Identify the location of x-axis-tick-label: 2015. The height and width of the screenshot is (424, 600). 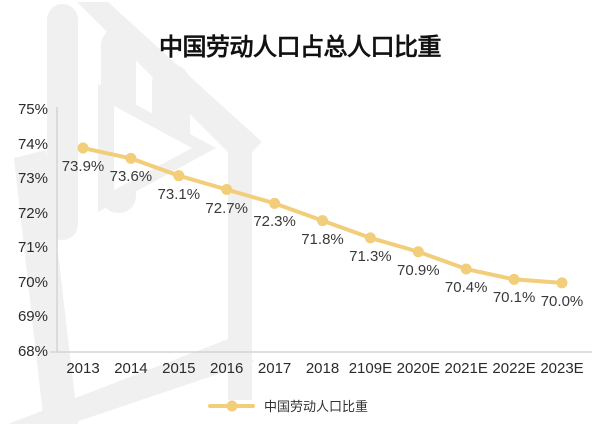
(179, 368).